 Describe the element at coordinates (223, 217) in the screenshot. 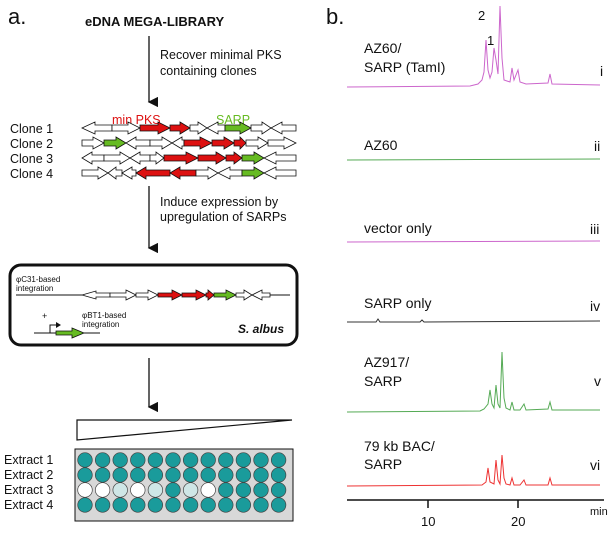

I see `step2-line2: upregulation of SARPs` at that location.